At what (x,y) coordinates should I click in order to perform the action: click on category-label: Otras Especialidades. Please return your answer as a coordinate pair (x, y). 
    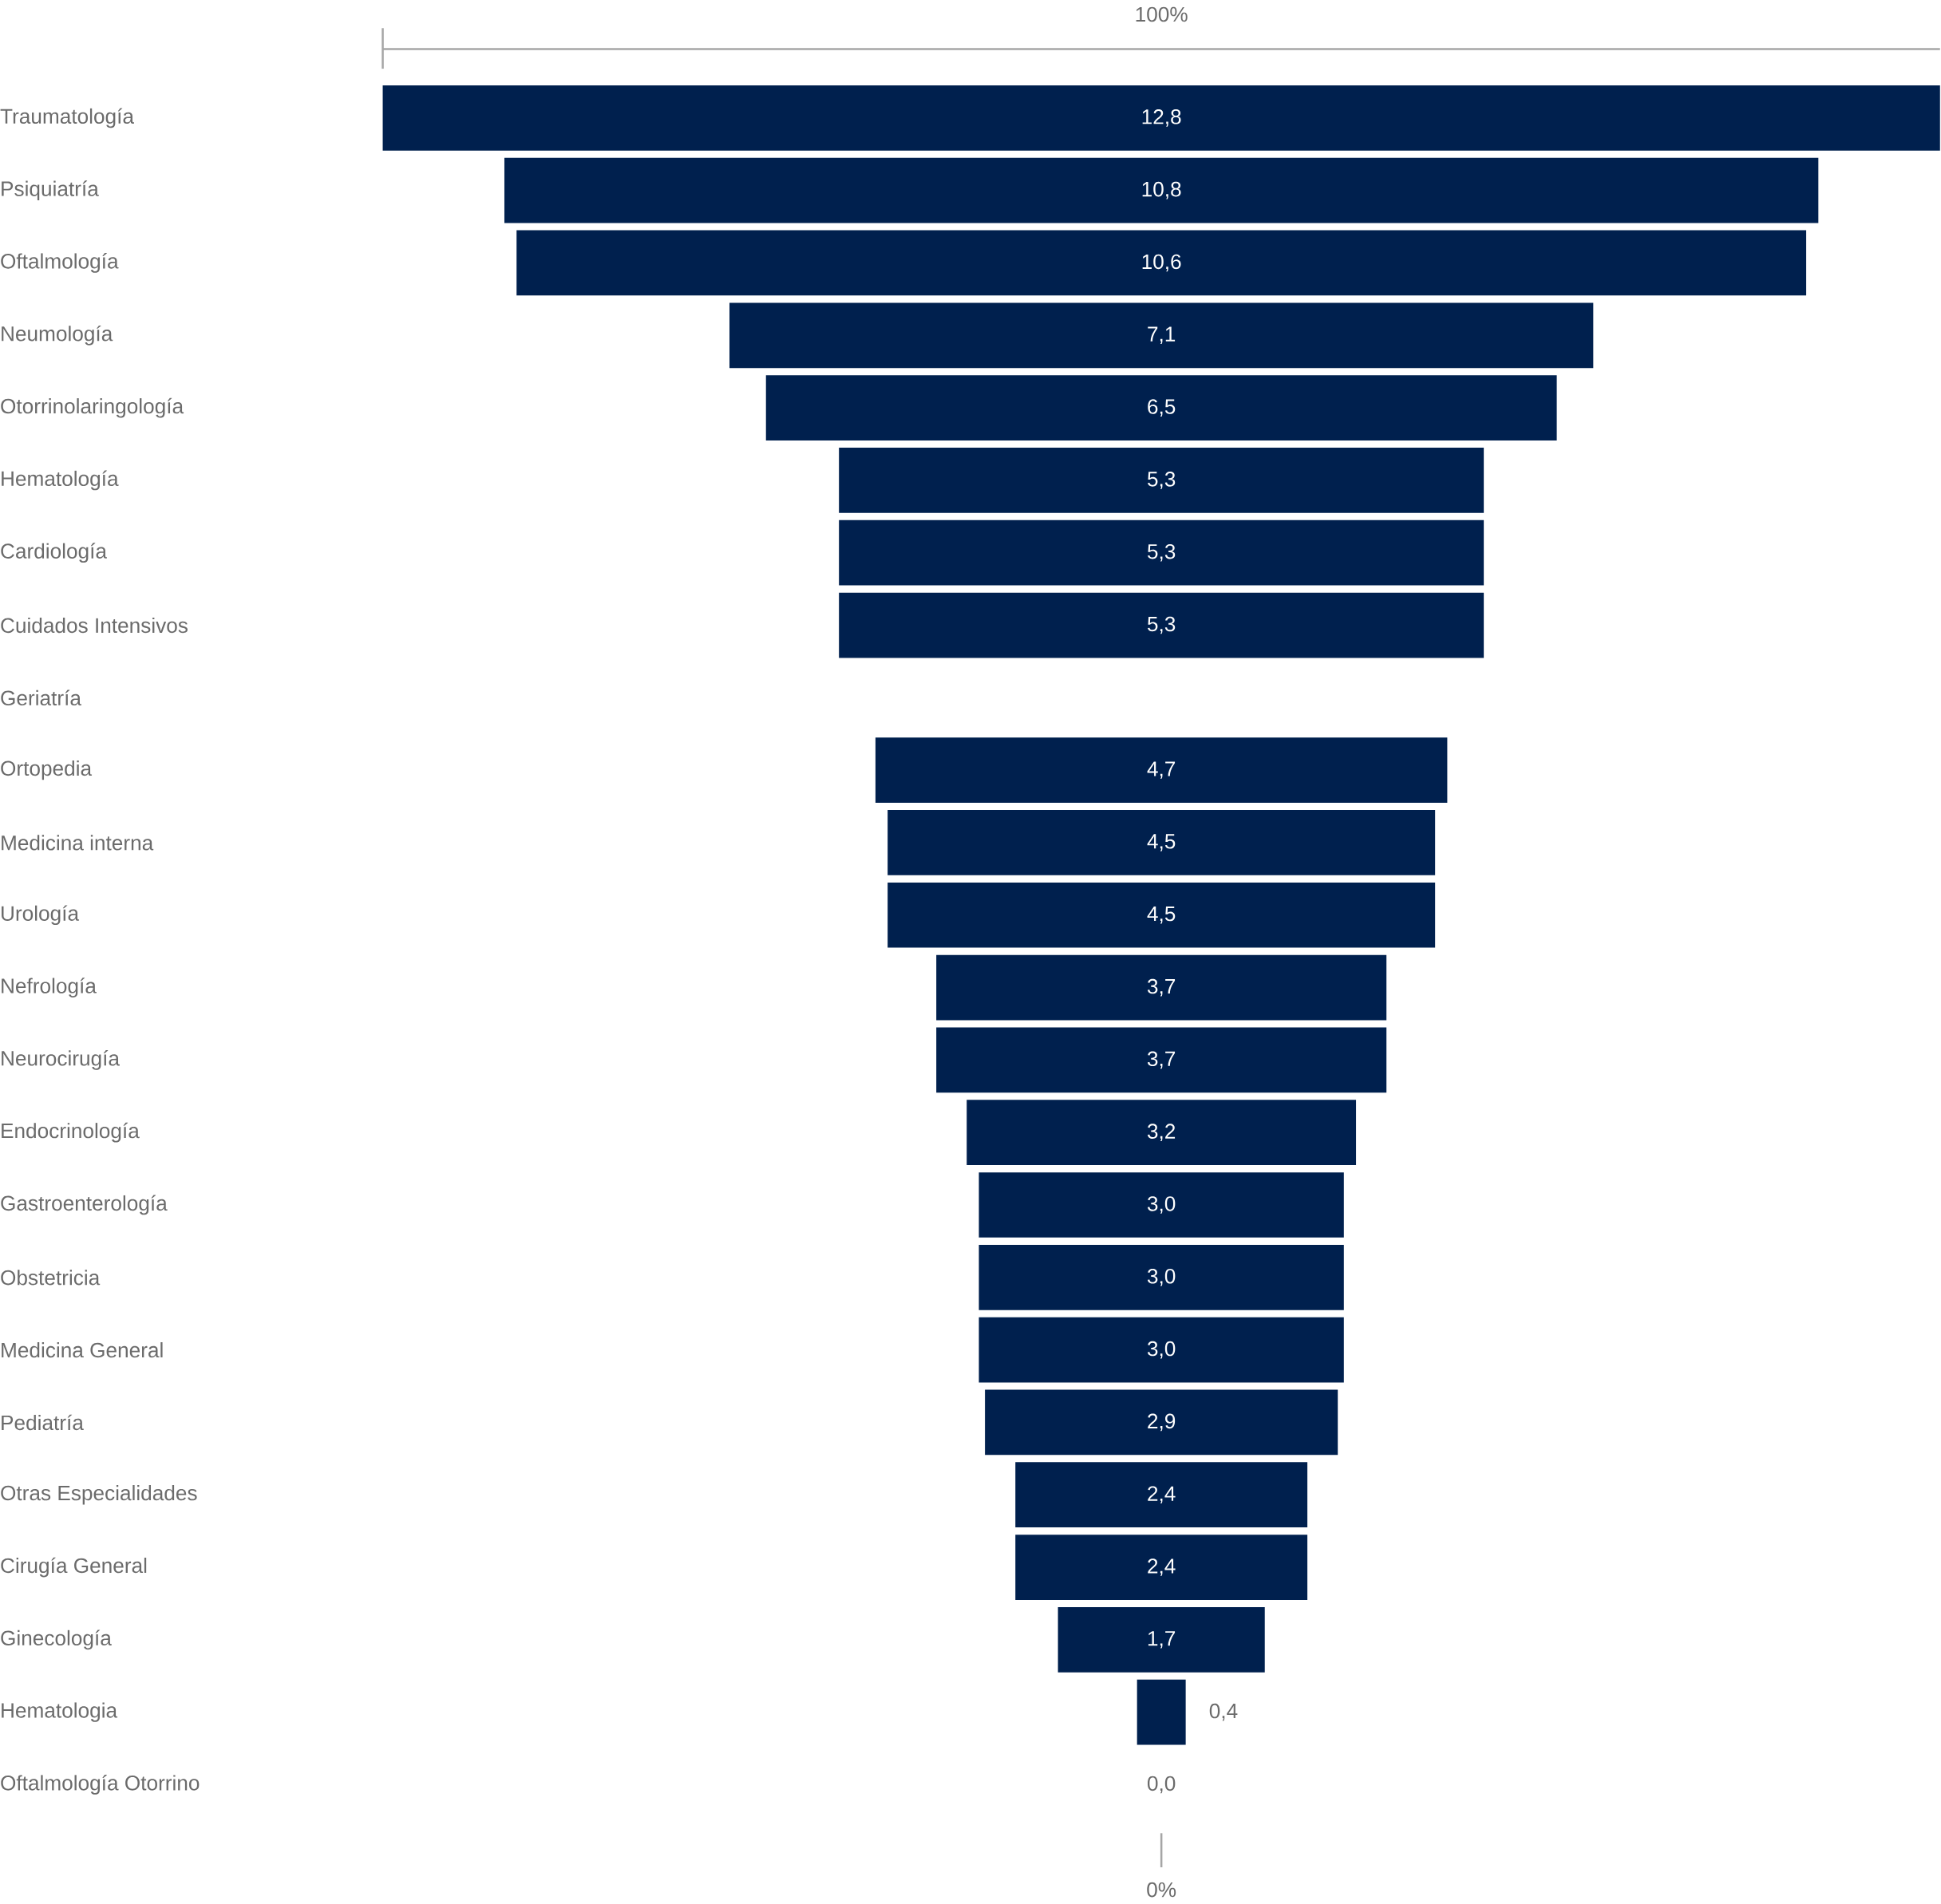
    Looking at the image, I should click on (99, 1494).